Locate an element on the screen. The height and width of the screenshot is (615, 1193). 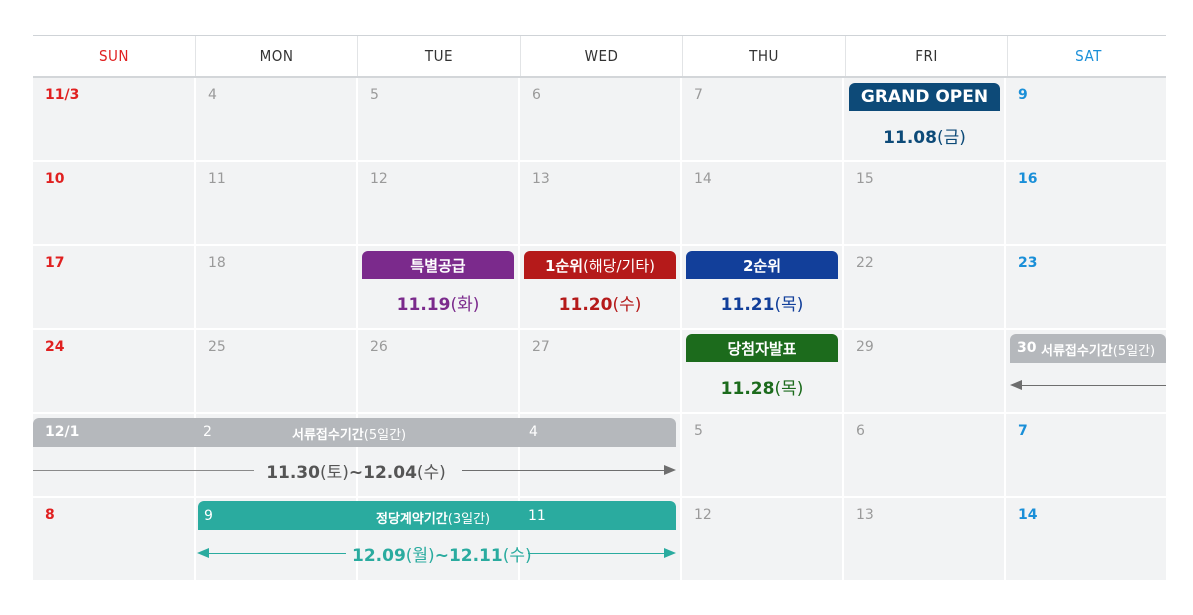
special-supply-label: 특별공급 is located at coordinates (438, 265).